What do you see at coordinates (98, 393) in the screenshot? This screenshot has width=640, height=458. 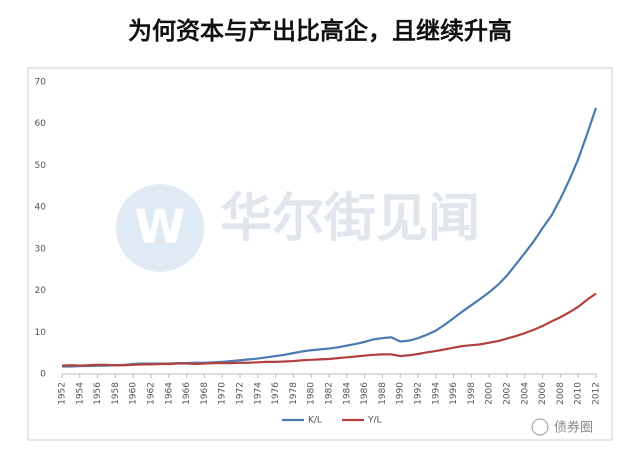 I see `x-tick-label: 1956` at bounding box center [98, 393].